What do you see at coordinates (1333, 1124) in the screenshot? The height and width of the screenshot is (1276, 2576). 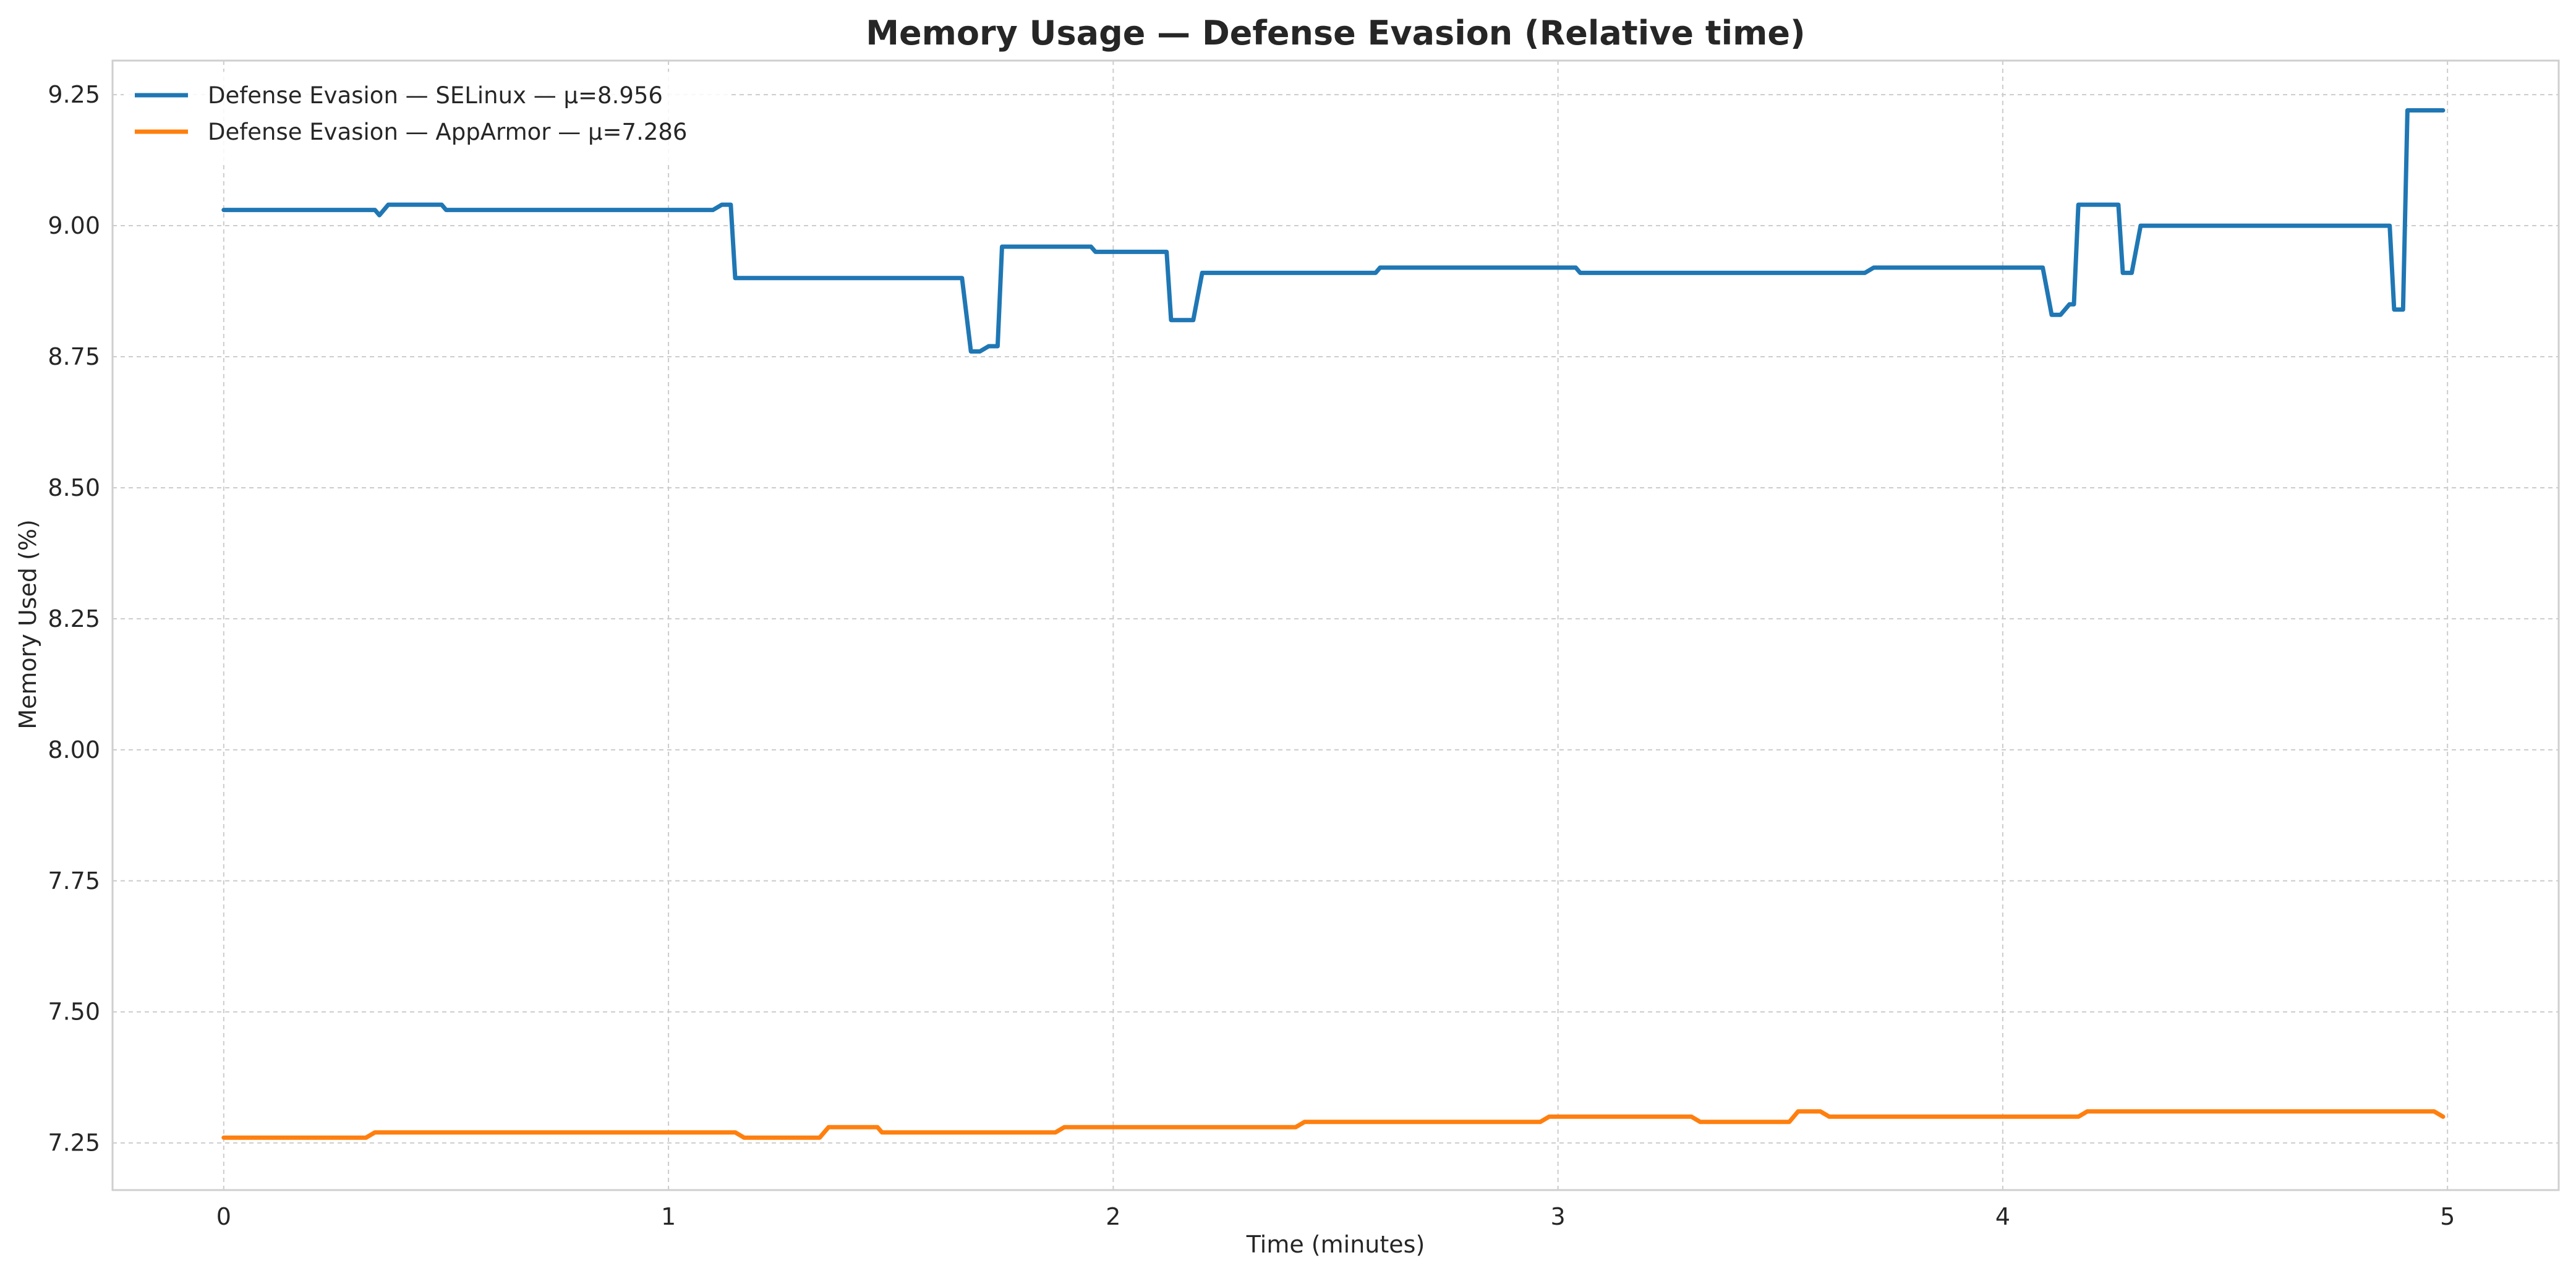 I see `series-line` at bounding box center [1333, 1124].